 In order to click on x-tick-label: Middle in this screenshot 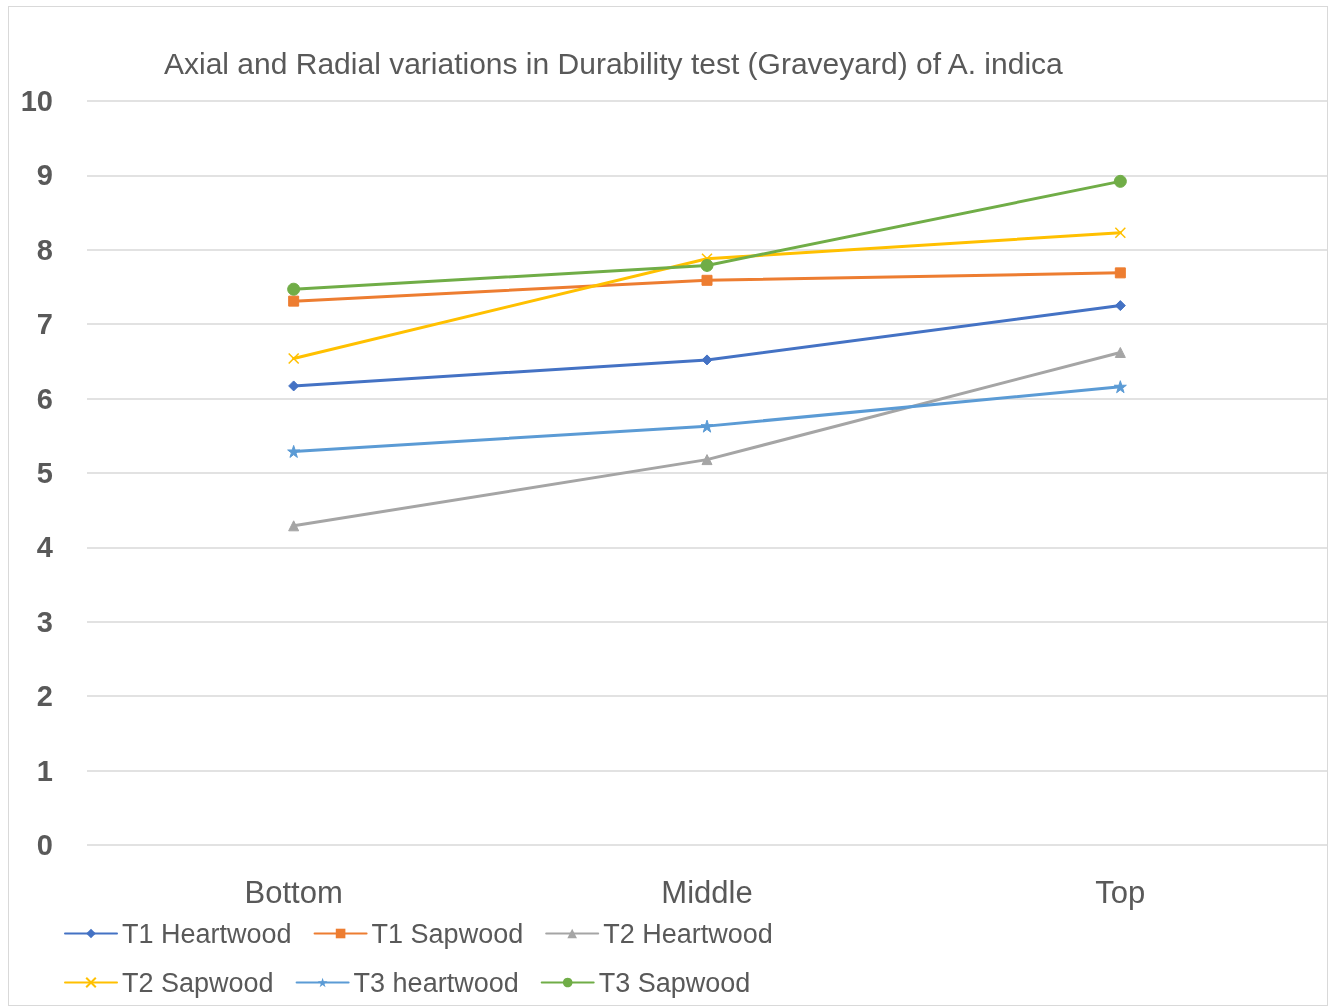, I will do `click(707, 892)`.